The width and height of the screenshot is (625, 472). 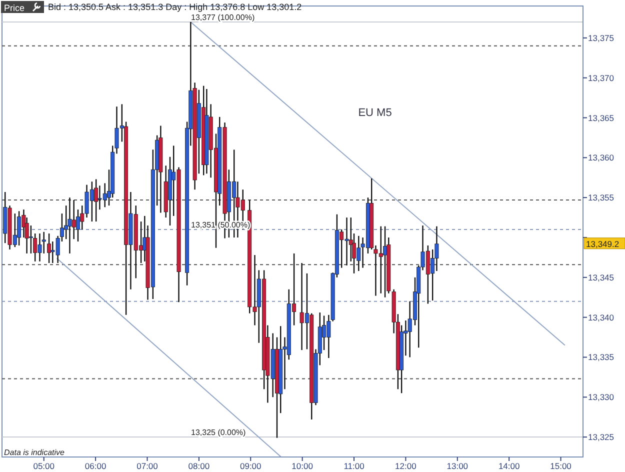 What do you see at coordinates (44, 466) in the screenshot?
I see `x-tick-label: 05:00` at bounding box center [44, 466].